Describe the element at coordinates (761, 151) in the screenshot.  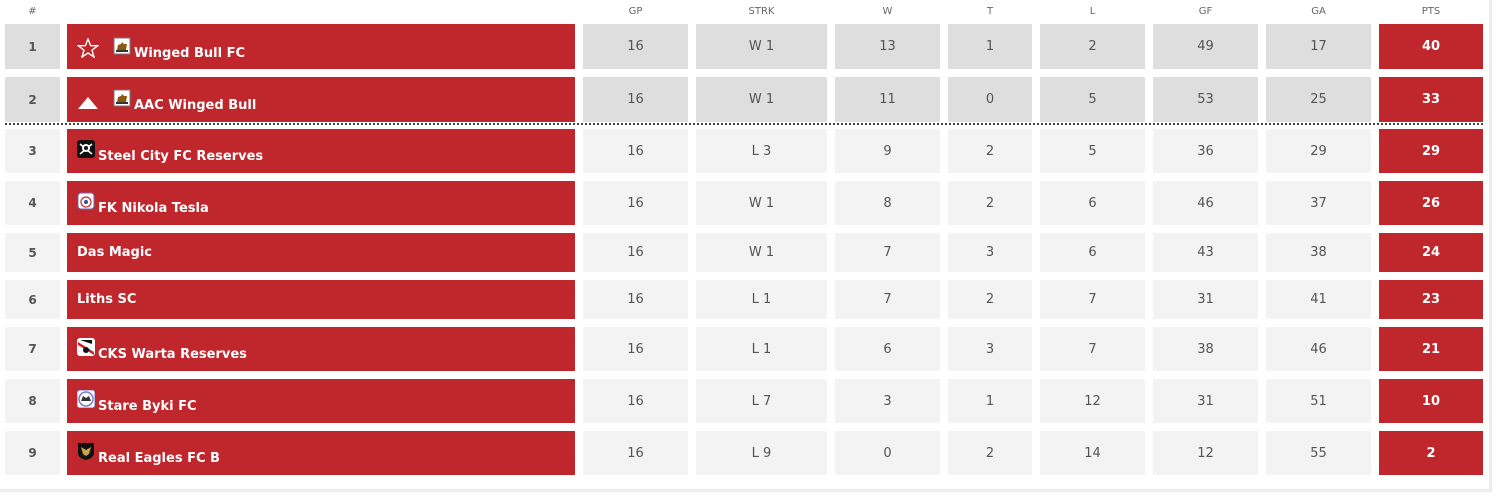
I see `strk-cell: L 3` at that location.